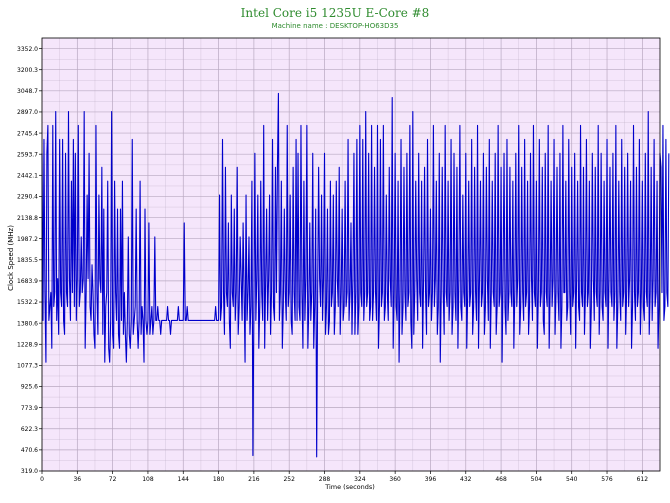 The width and height of the screenshot is (670, 503). What do you see at coordinates (27, 260) in the screenshot?
I see `y-tick-label: 1835.5` at bounding box center [27, 260].